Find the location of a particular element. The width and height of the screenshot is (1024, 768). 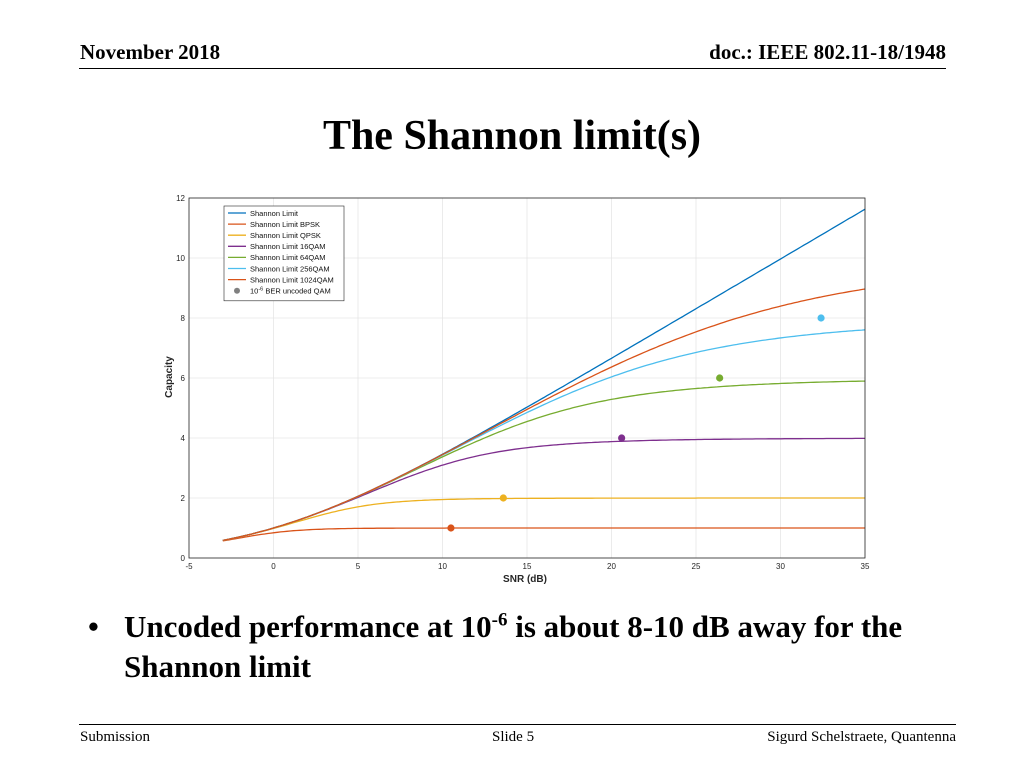

x-tick-label: 5 is located at coordinates (358, 566).